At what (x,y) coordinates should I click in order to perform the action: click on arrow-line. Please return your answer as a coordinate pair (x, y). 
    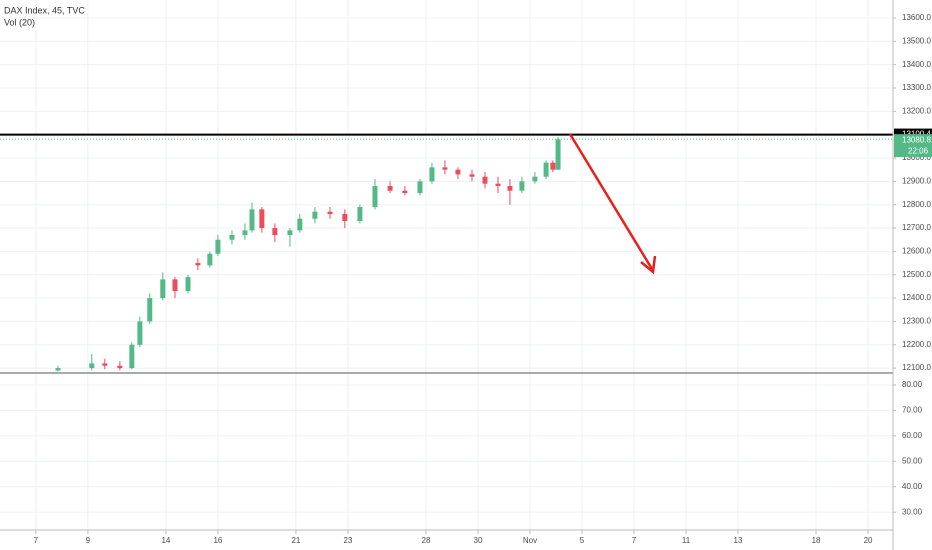
    Looking at the image, I should click on (611, 201).